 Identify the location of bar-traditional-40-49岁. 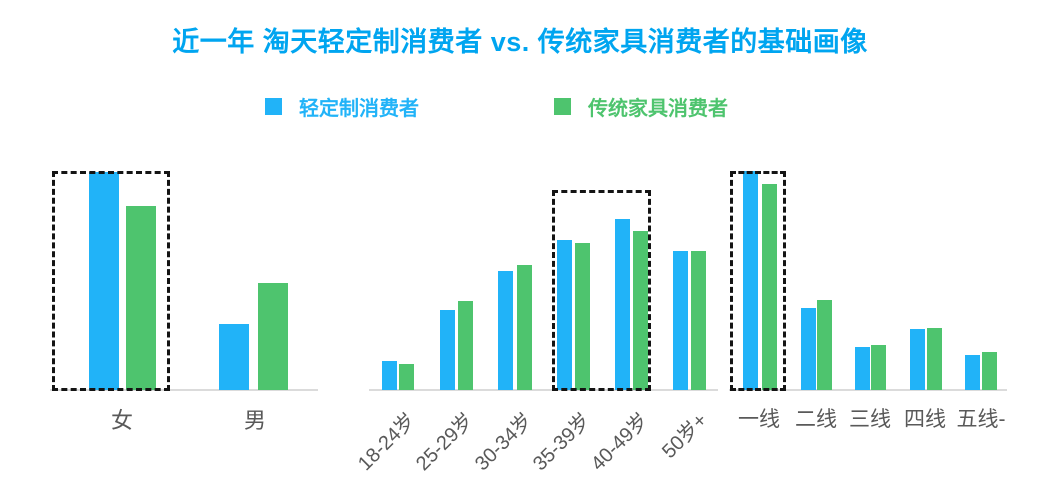
(640, 310).